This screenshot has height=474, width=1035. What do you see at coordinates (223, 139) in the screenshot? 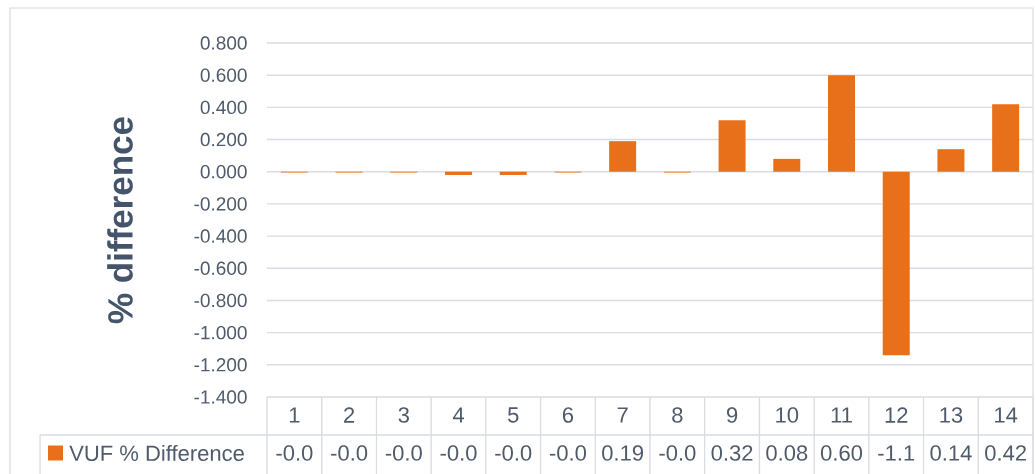
I see `y-tick-label: 0.200` at bounding box center [223, 139].